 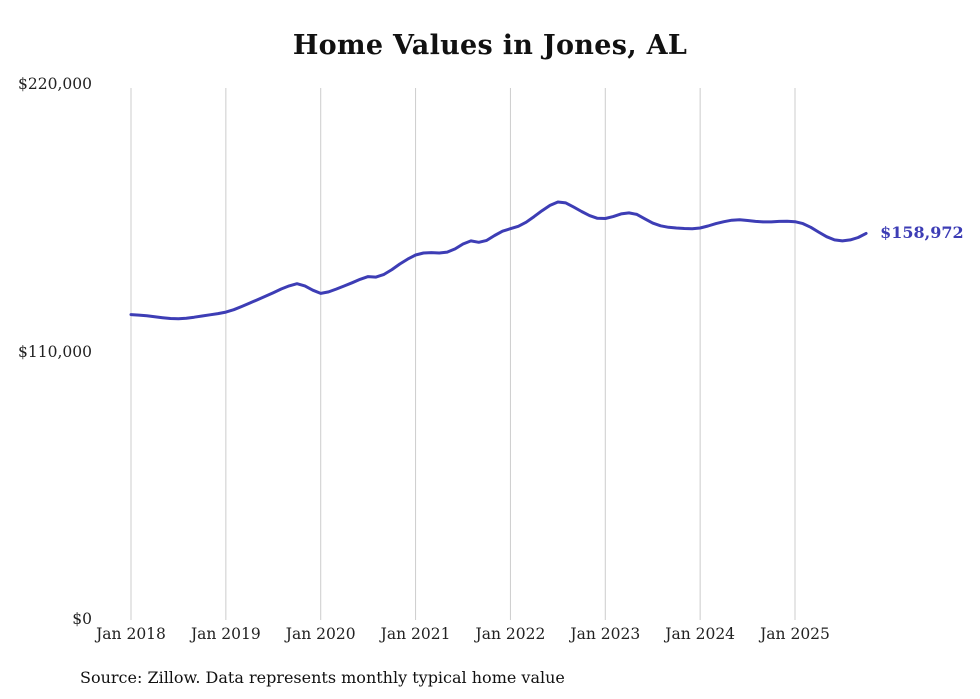 I want to click on home-value-series-line, so click(x=498, y=260).